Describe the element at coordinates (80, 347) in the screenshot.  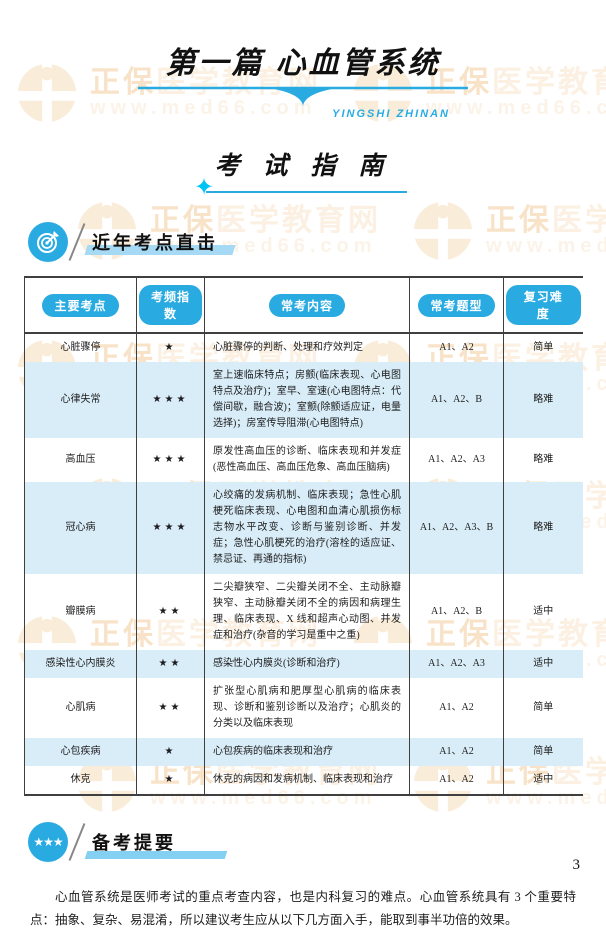
I see `cell-topic: 心脏骤停` at that location.